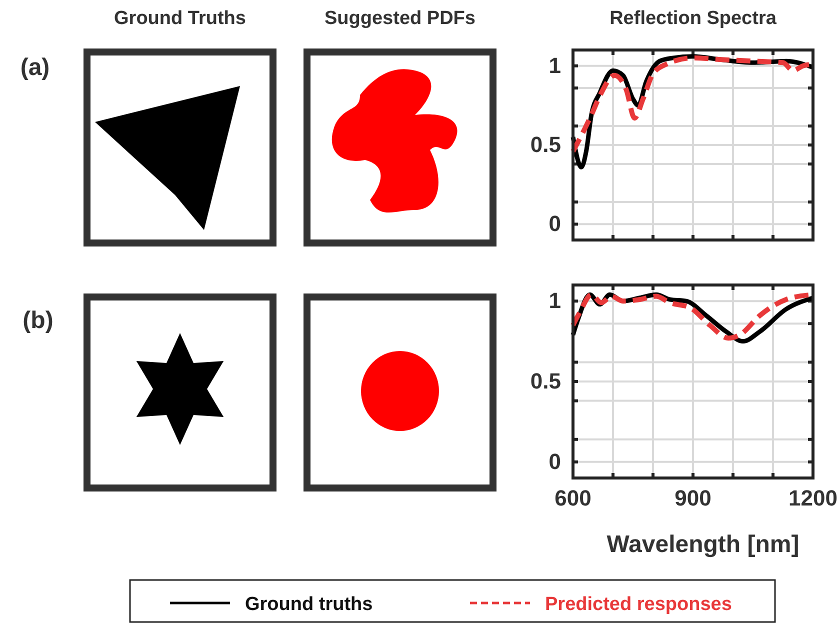 The image size is (840, 626). Describe the element at coordinates (35, 67) in the screenshot. I see `text: (a)` at that location.